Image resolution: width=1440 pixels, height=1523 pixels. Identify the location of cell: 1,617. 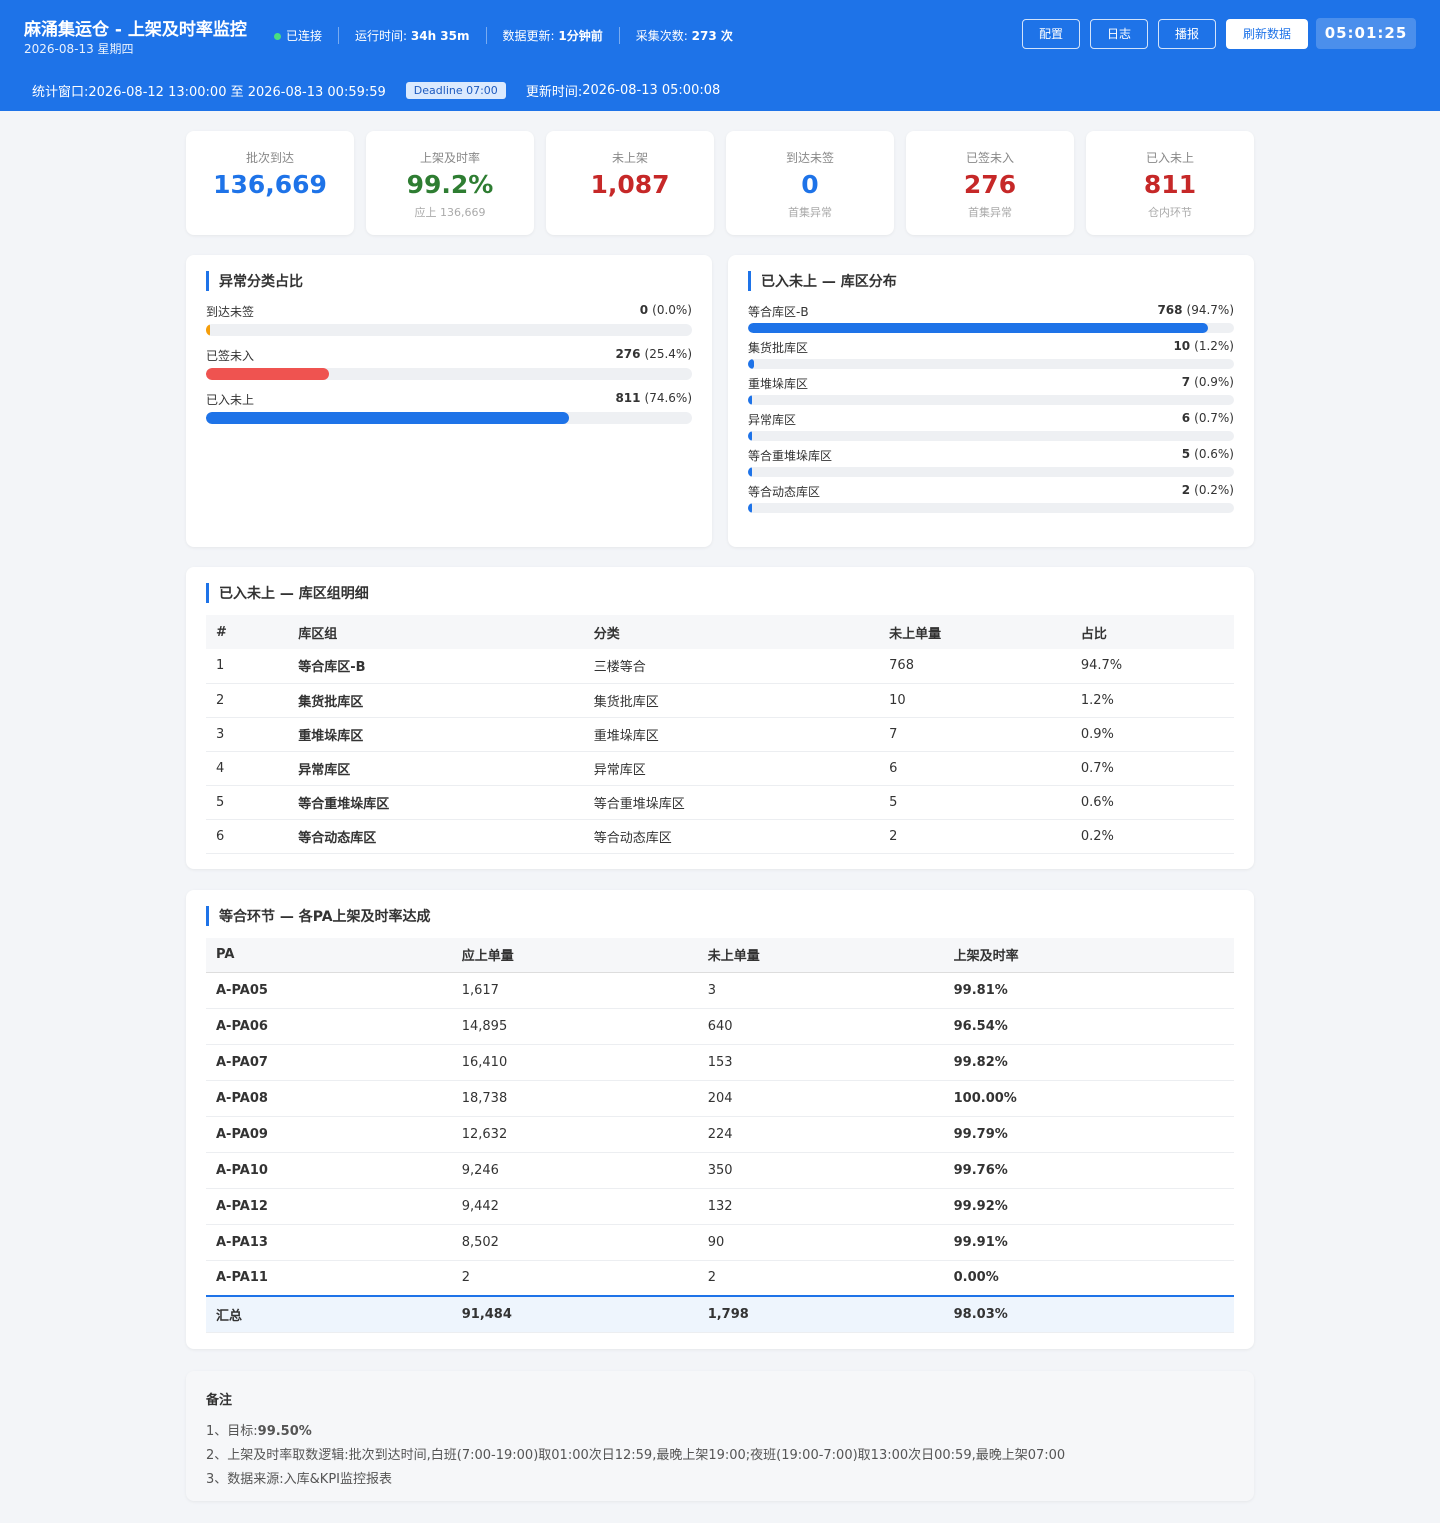
(574, 990).